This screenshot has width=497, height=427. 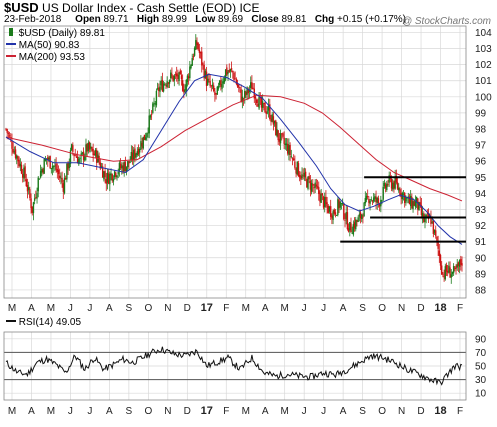 What do you see at coordinates (167, 411) in the screenshot?
I see `rsi-x-tick-N: N` at bounding box center [167, 411].